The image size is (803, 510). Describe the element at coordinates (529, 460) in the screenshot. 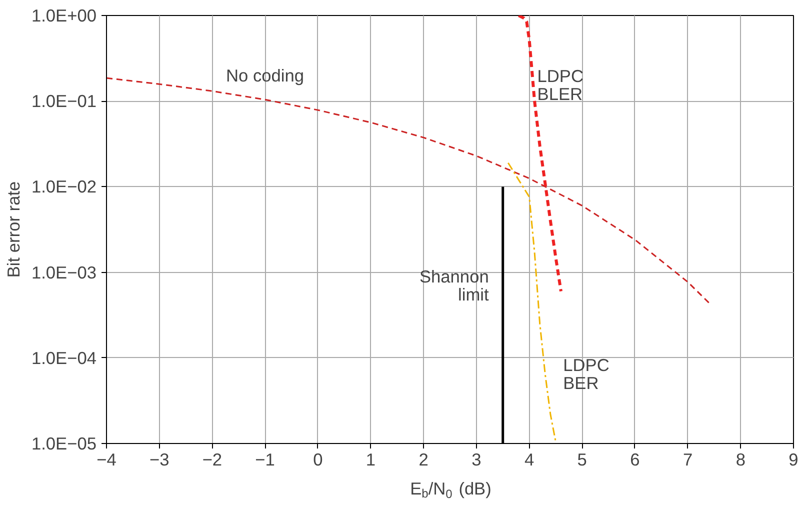

I see `x-tick-label: 4` at that location.